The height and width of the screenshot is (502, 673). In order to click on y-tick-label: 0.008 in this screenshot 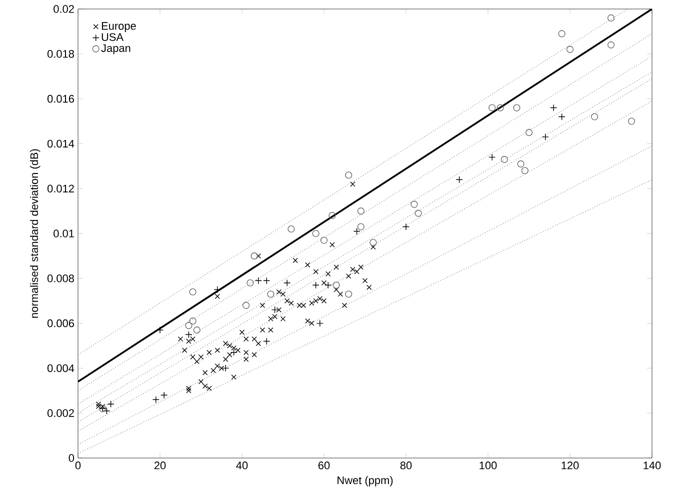, I will do `click(60, 278)`.